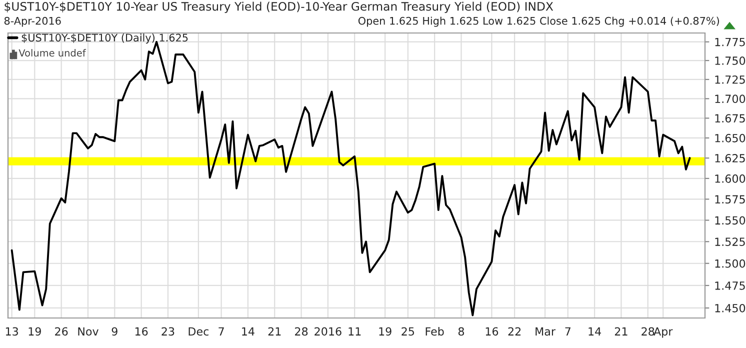 This screenshot has height=348, width=746. What do you see at coordinates (538, 21) in the screenshot?
I see `text: Open 1.625 High 1.625 Low 1.625 Close 1.625 Chg +0.014 (+0.87%)` at bounding box center [538, 21].